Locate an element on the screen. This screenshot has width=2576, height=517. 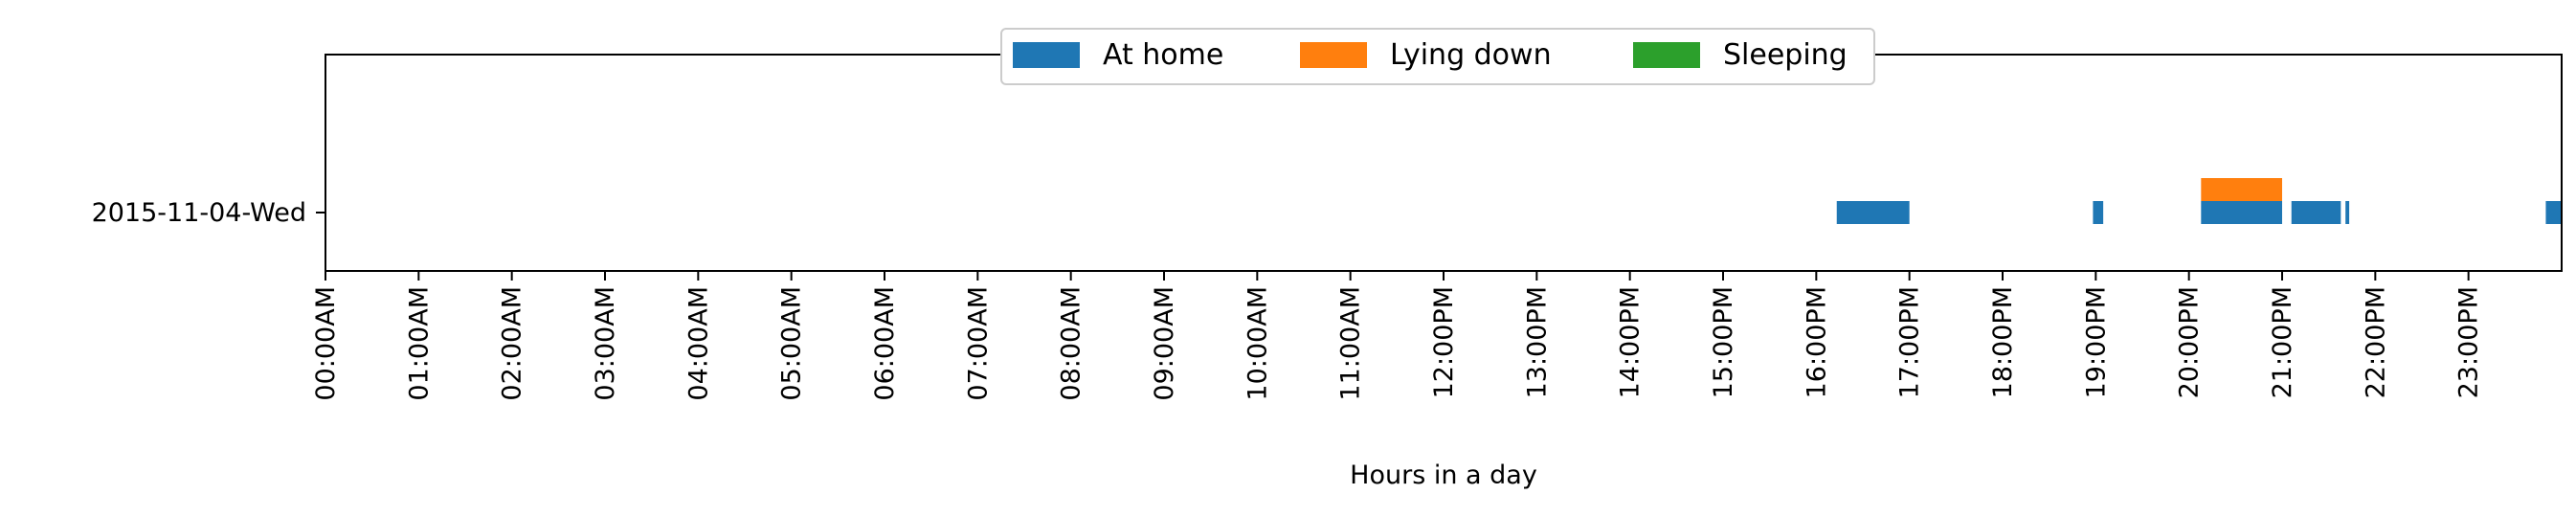
y-axis: 2015-11-04-Wed is located at coordinates (209, 213).